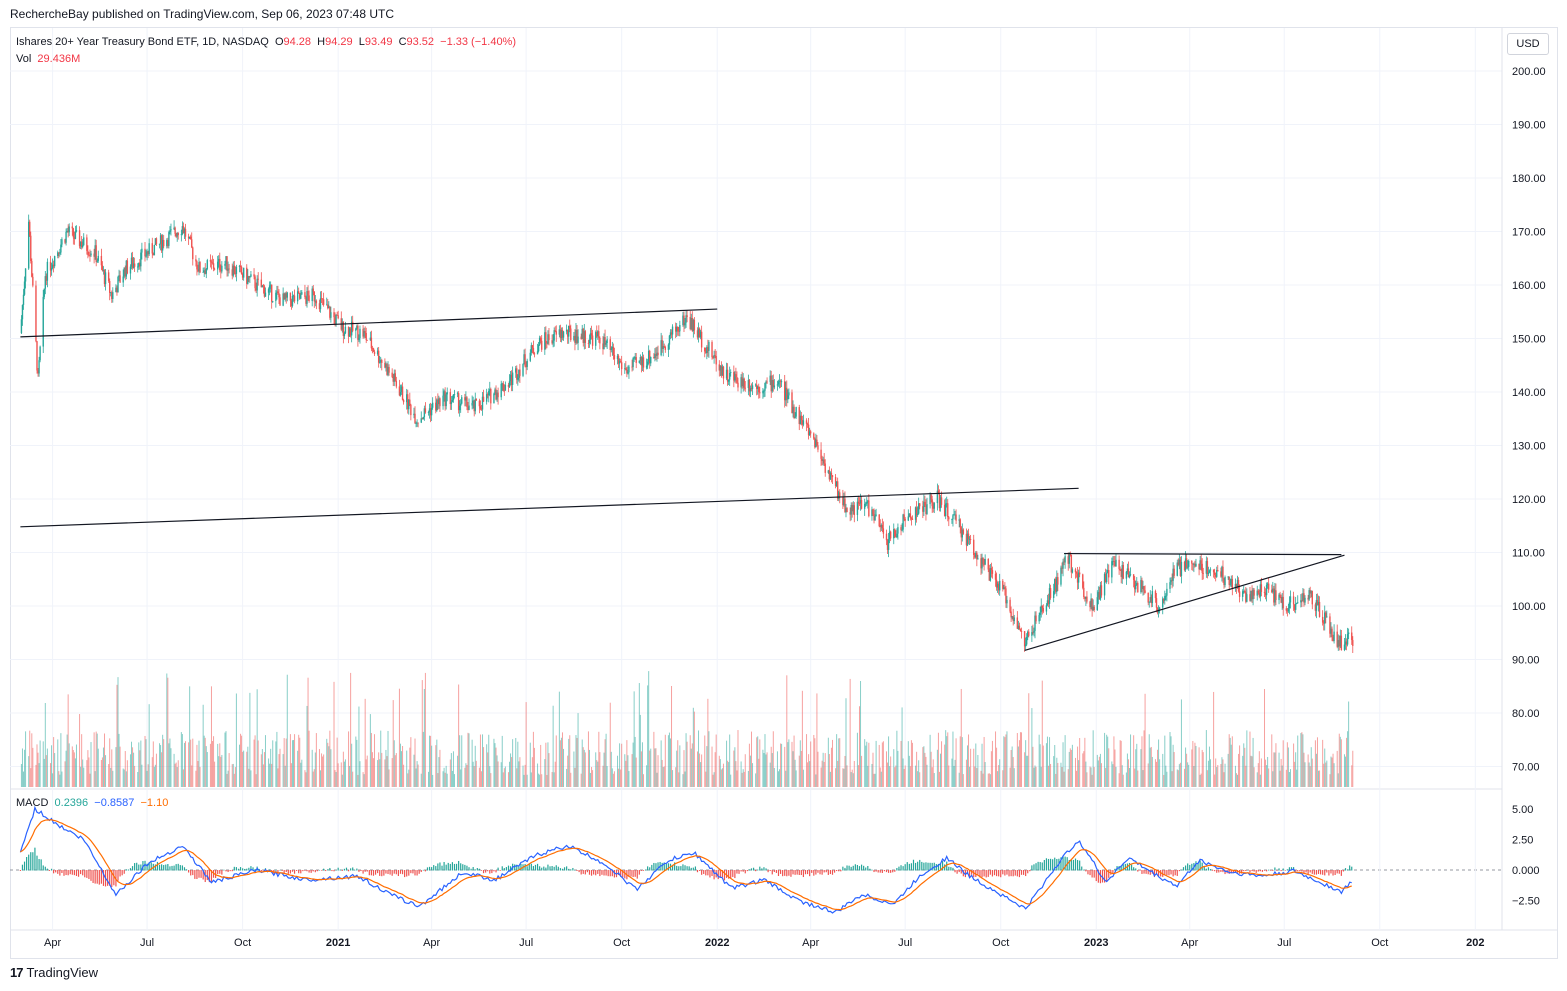 The height and width of the screenshot is (991, 1567). What do you see at coordinates (1528, 44) in the screenshot?
I see `currency-button: USD` at bounding box center [1528, 44].